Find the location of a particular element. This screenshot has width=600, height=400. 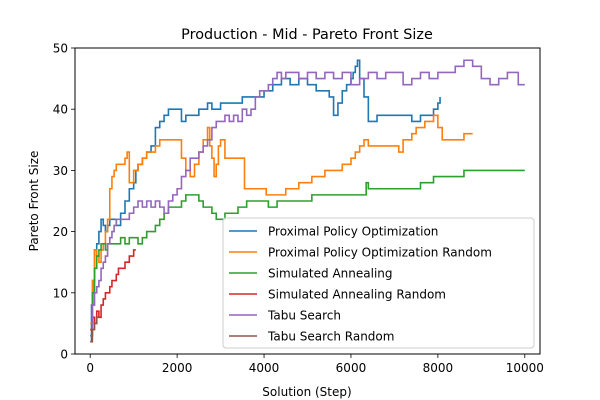

legend-label-2: Simulated Annealing is located at coordinates (330, 274).